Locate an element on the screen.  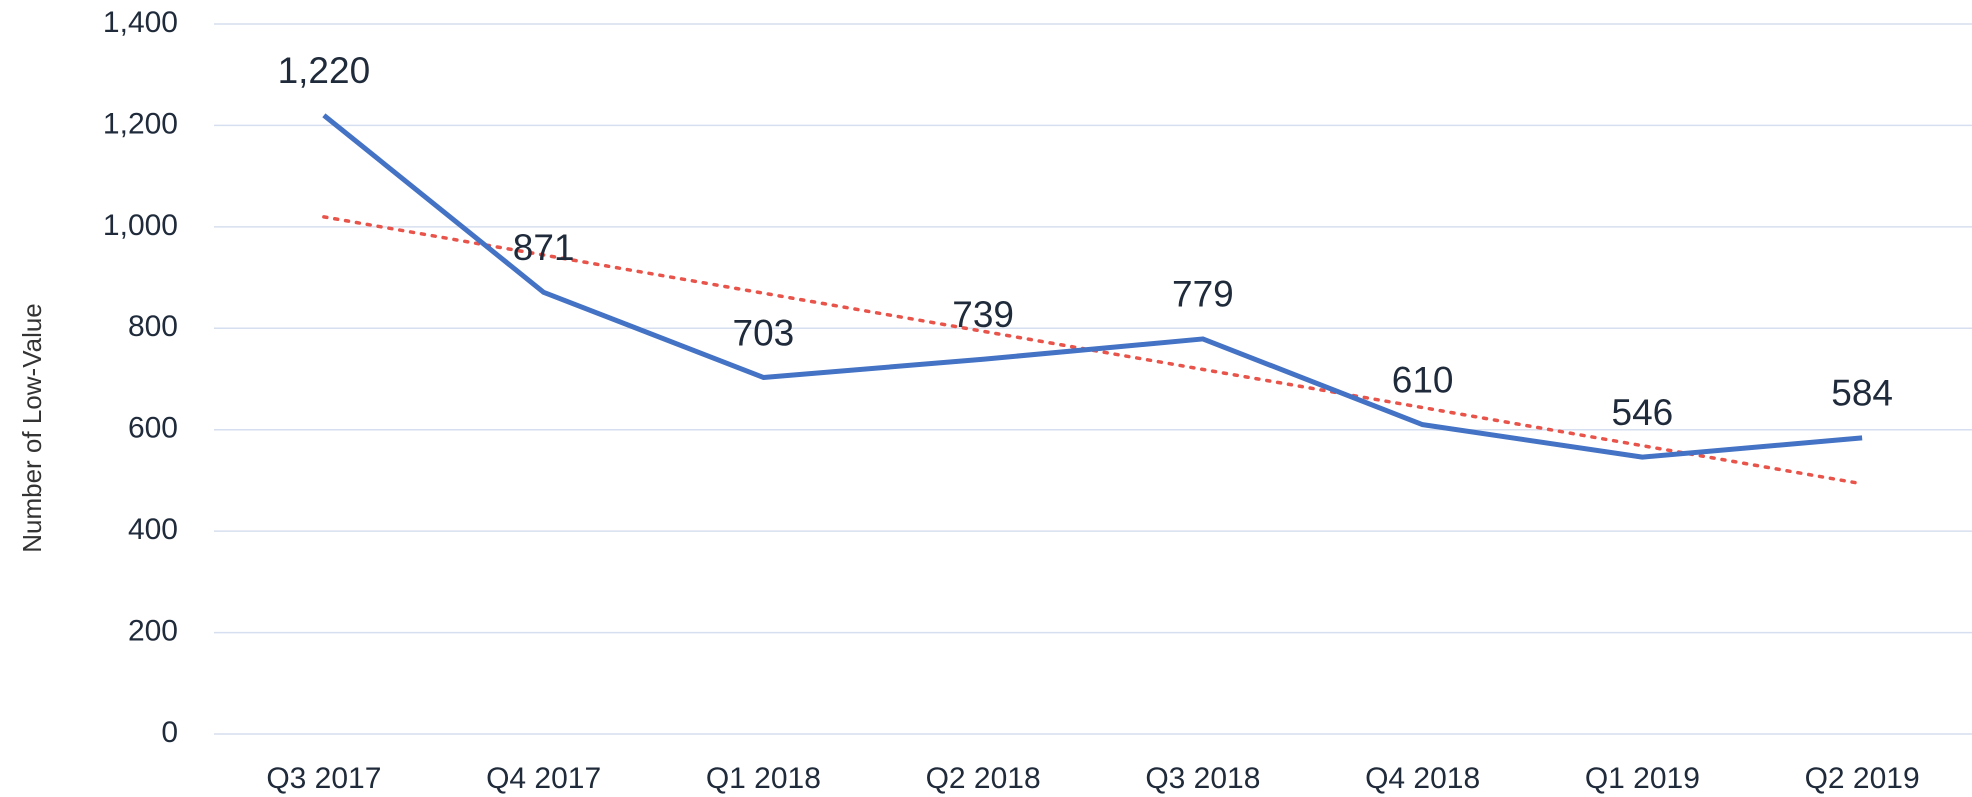
y-axis-label: Number of Low-Value is located at coordinates (32, 428).